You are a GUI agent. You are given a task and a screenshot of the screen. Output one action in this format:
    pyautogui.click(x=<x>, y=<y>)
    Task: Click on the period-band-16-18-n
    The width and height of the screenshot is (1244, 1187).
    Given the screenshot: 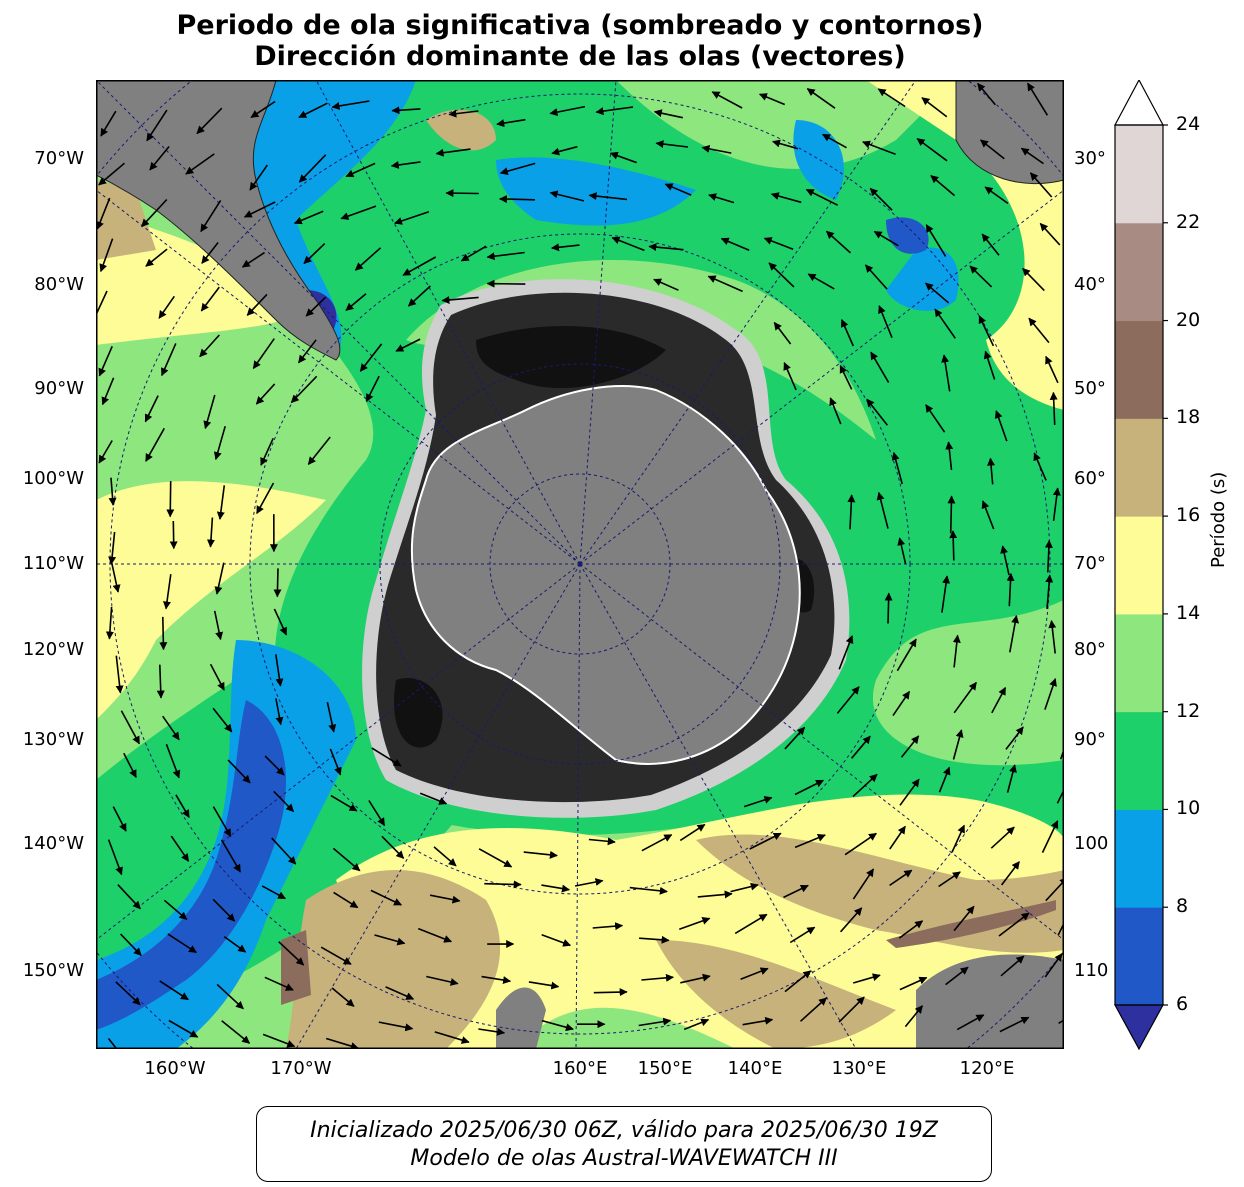 What is the action you would take?
    pyautogui.click(x=461, y=130)
    